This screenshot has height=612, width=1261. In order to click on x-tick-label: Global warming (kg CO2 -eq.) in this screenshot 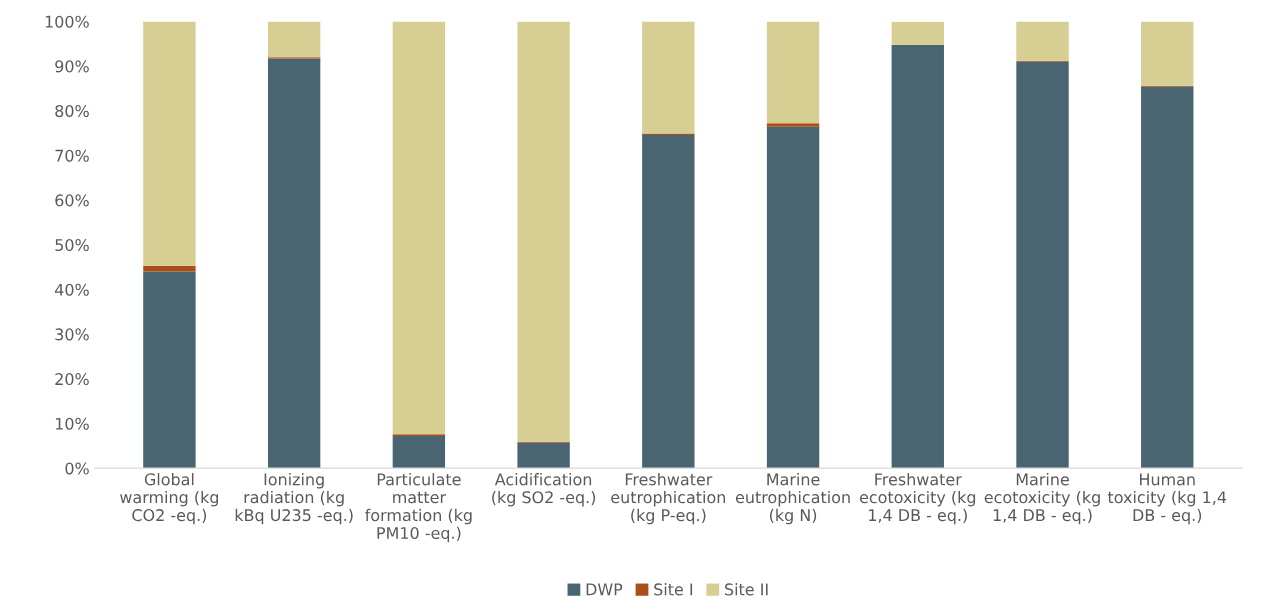, I will do `click(169, 499)`.